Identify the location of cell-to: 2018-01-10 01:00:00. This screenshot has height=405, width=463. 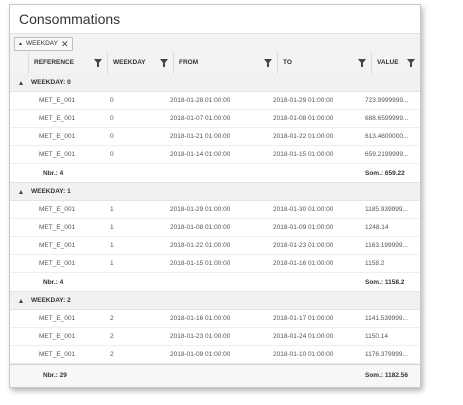
(303, 354).